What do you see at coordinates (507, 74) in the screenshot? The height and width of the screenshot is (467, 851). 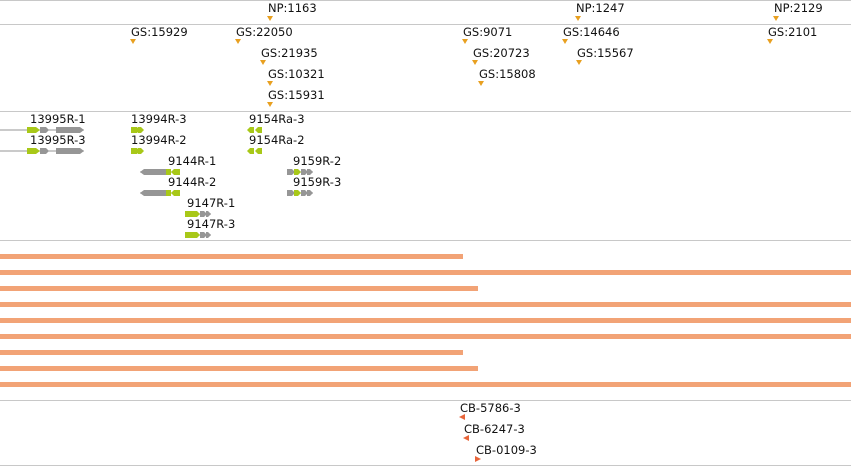 I see `marker-label: GS:15808` at bounding box center [507, 74].